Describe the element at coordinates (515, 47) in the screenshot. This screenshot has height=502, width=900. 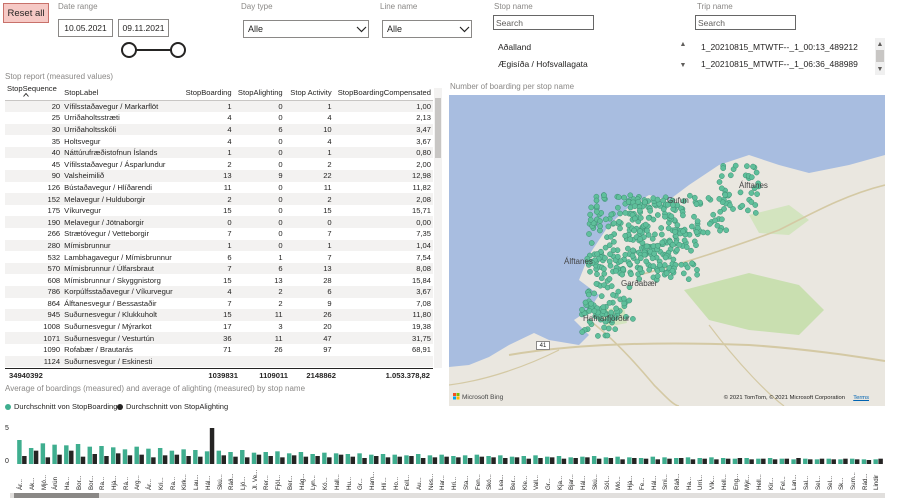
I see `stop-name-list-item: Aðalland` at that location.